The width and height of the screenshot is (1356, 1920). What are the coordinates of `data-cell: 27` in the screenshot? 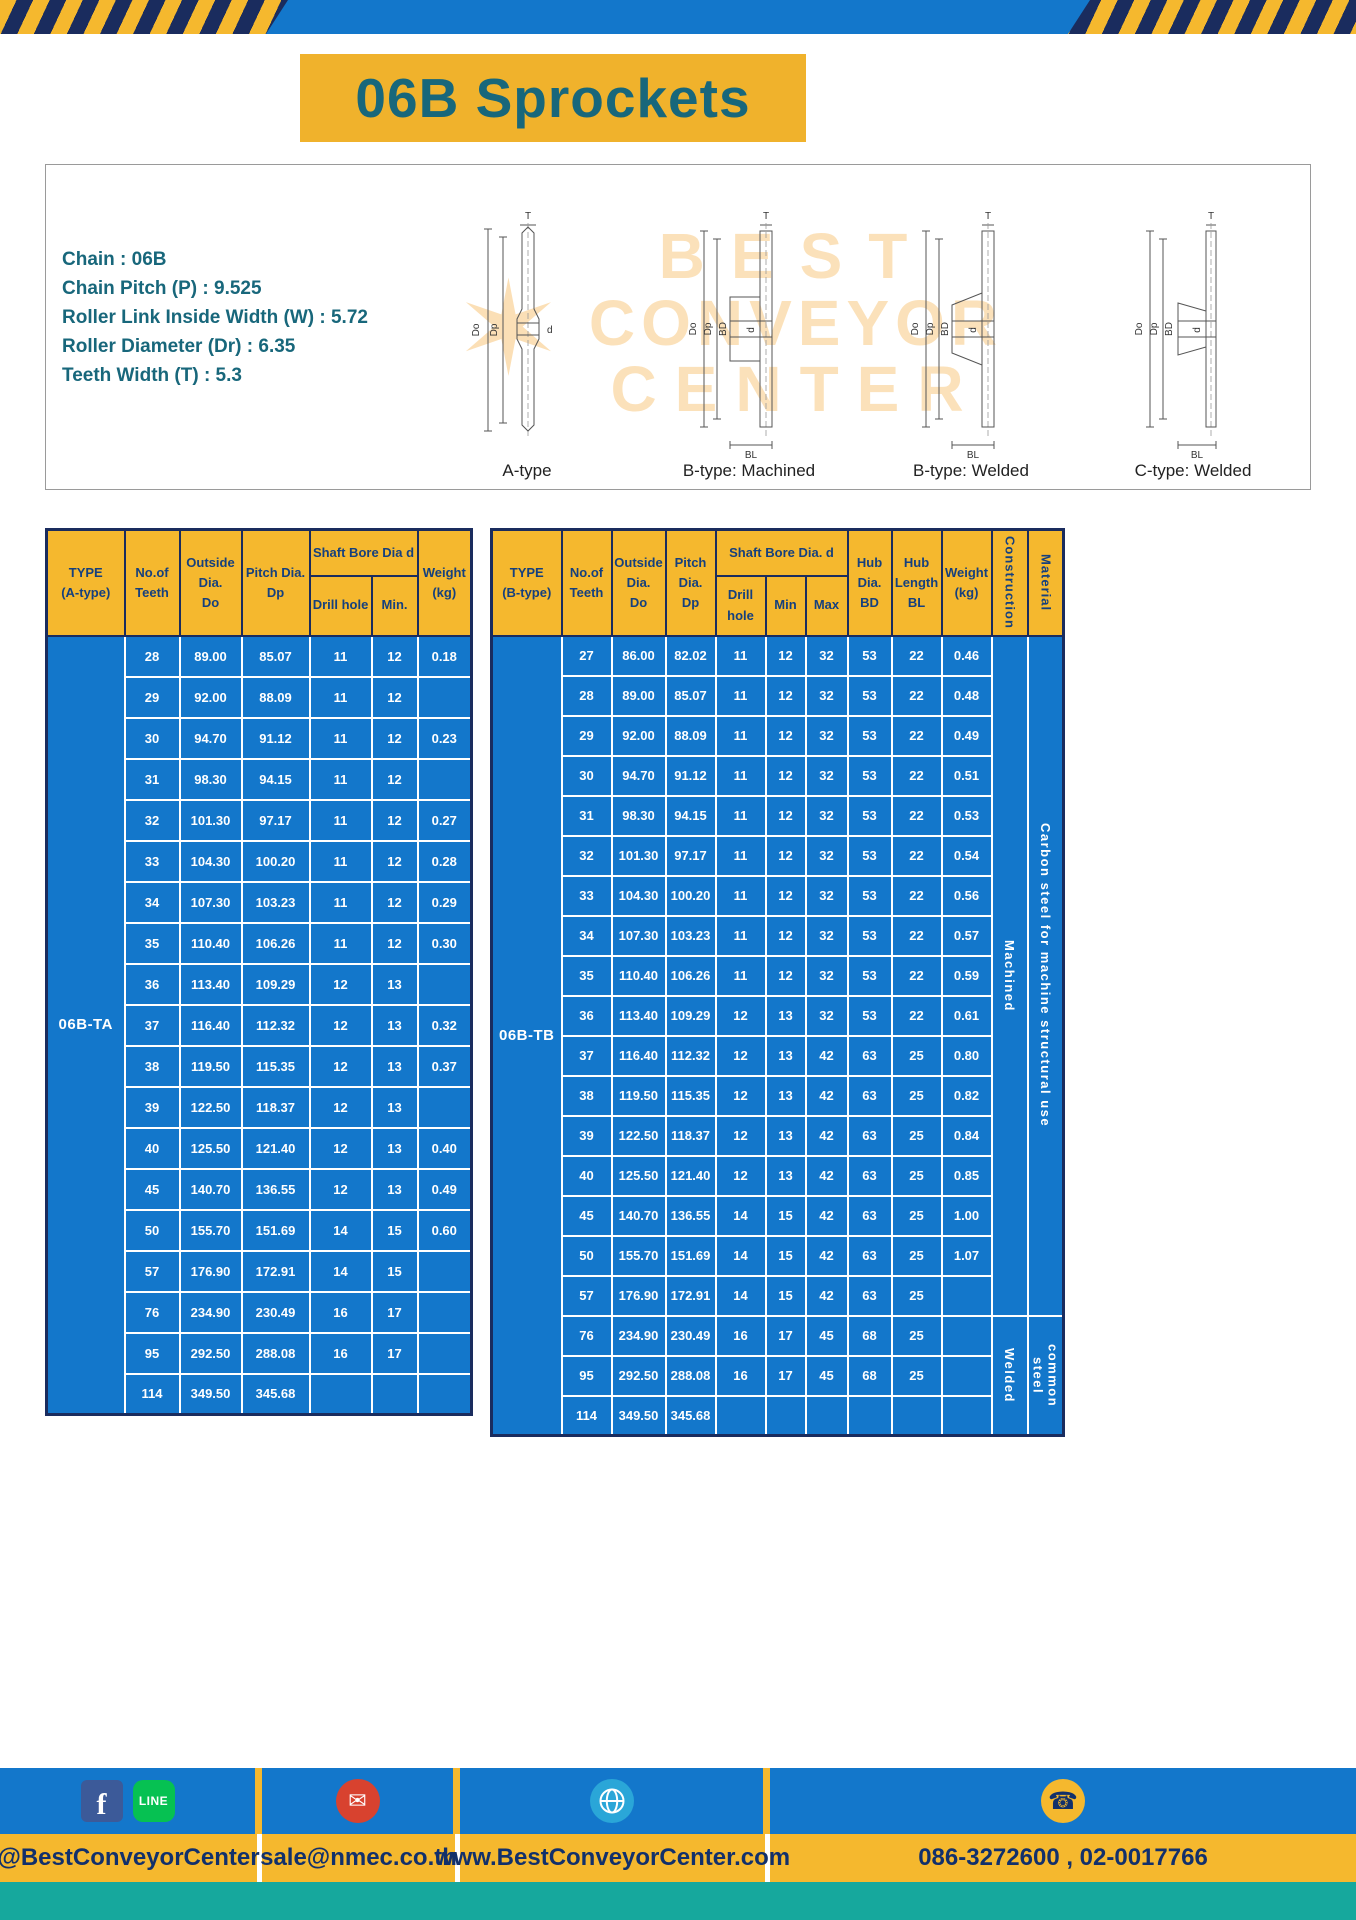 It's located at (586, 655).